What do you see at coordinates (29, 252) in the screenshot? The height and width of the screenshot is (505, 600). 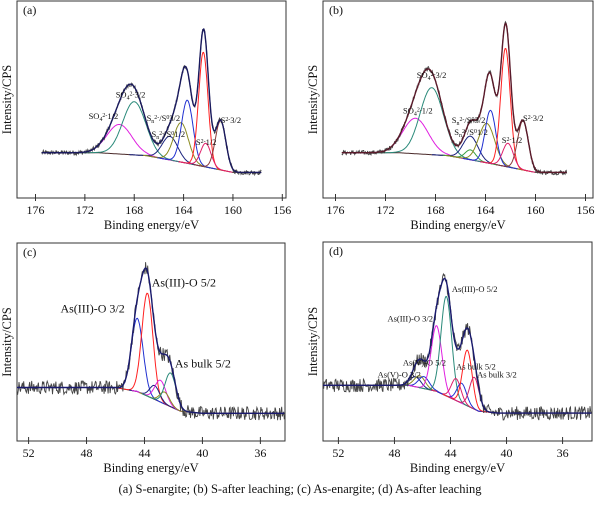 I see `panel-label: (c)` at bounding box center [29, 252].